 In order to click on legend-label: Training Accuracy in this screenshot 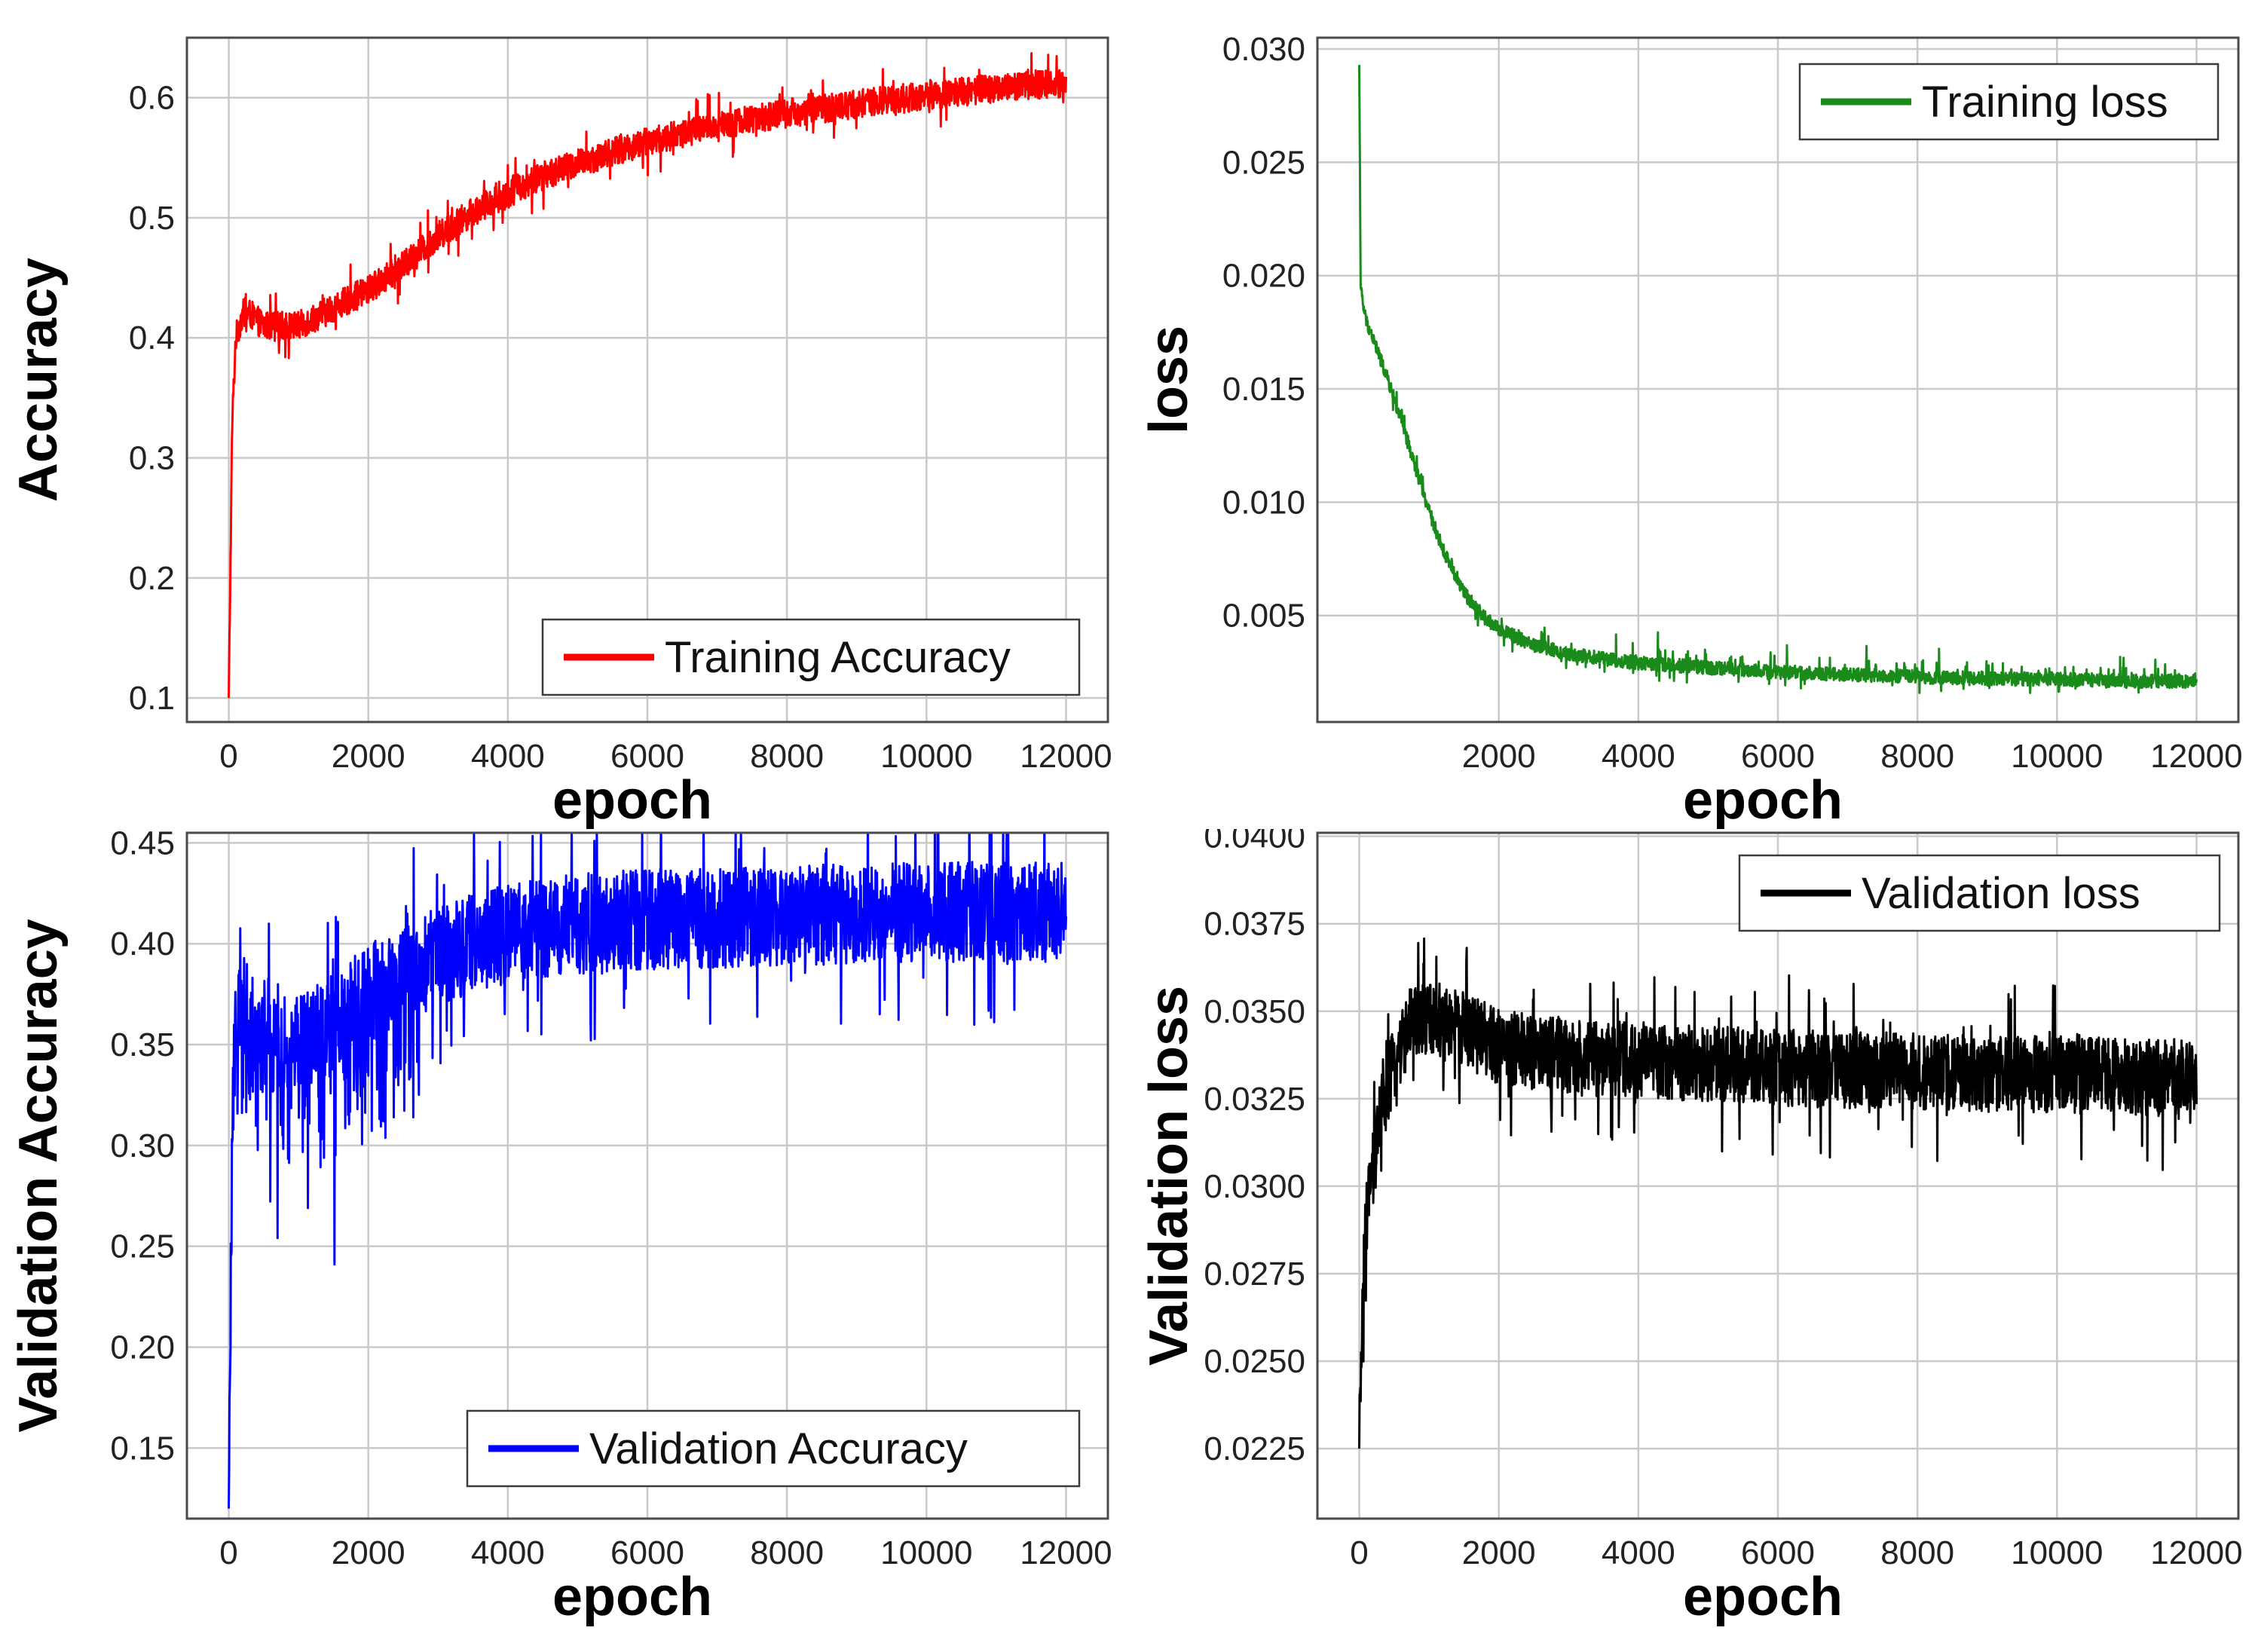, I will do `click(838, 657)`.